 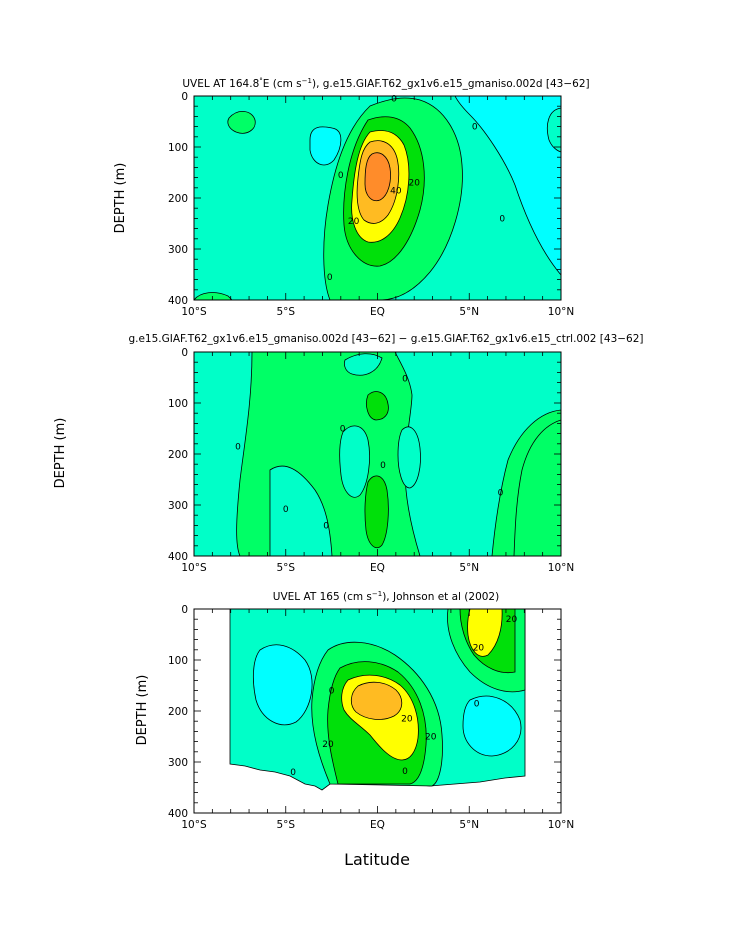 What do you see at coordinates (282, 685) in the screenshot?
I see `panel-3-fill-negative-west` at bounding box center [282, 685].